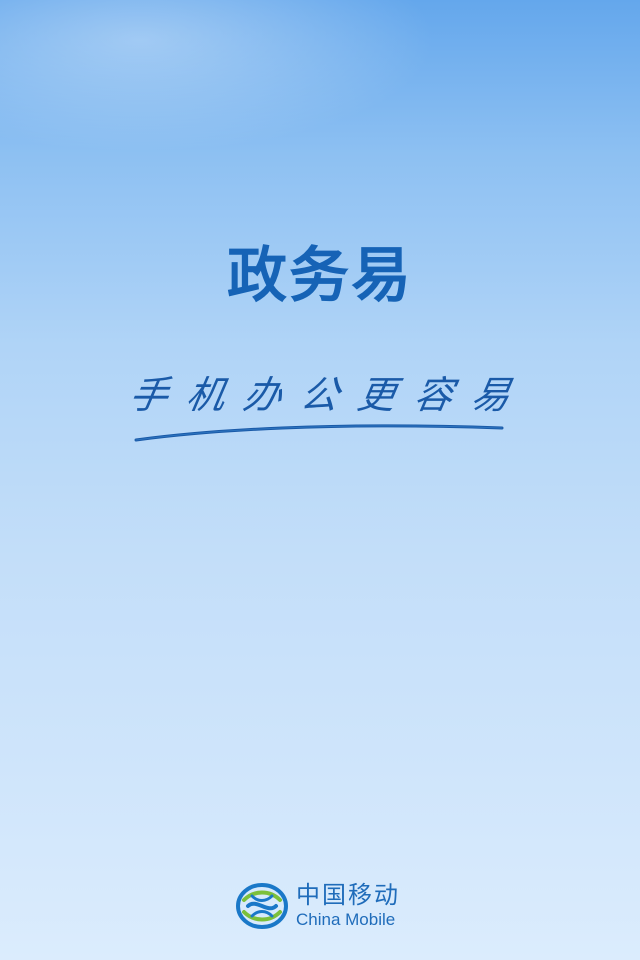 Image resolution: width=640 pixels, height=960 pixels. What do you see at coordinates (348, 895) in the screenshot?
I see `brand-name-cn: 中国移动` at bounding box center [348, 895].